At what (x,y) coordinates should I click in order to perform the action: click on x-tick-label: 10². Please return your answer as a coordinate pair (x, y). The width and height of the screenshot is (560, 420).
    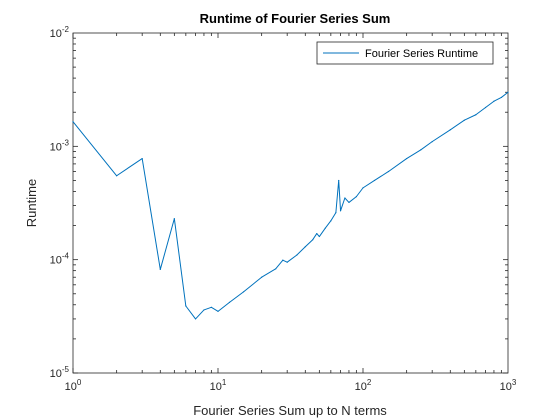
    Looking at the image, I should click on (363, 385).